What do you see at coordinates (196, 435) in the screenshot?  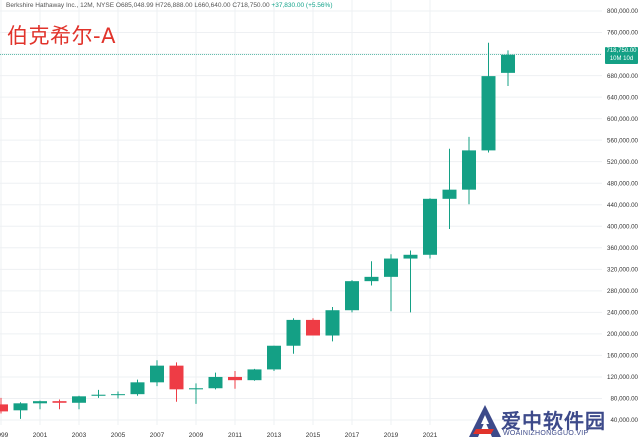 I see `x-tick-label: 2009` at bounding box center [196, 435].